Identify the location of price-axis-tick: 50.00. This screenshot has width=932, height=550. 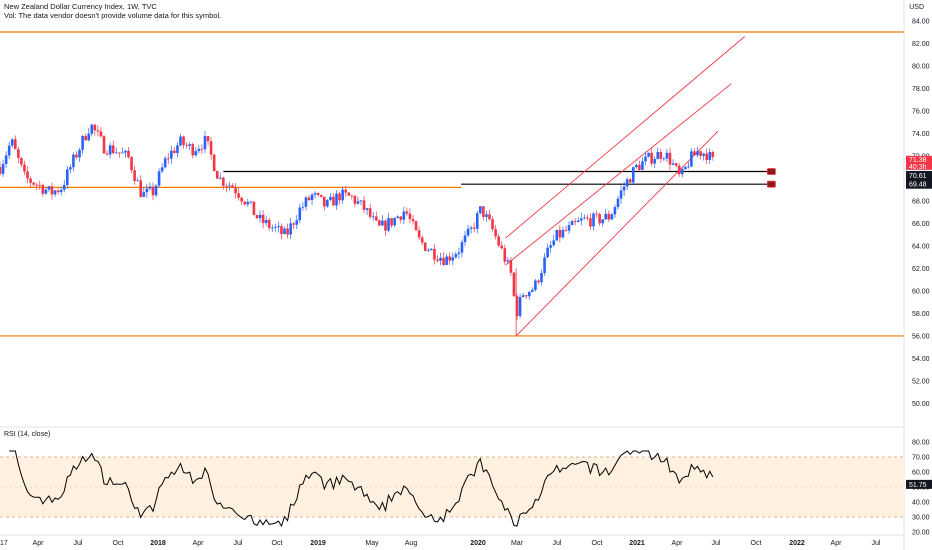
(921, 404).